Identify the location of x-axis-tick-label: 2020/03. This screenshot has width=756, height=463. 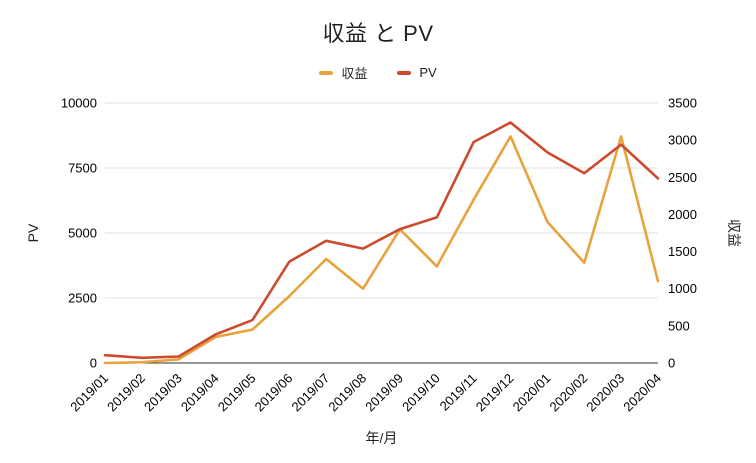
(605, 393).